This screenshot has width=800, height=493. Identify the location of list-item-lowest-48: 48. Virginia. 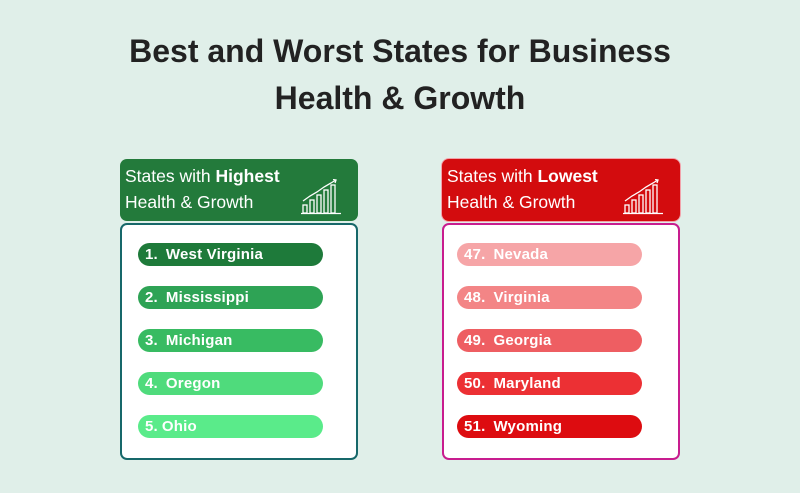
(549, 297).